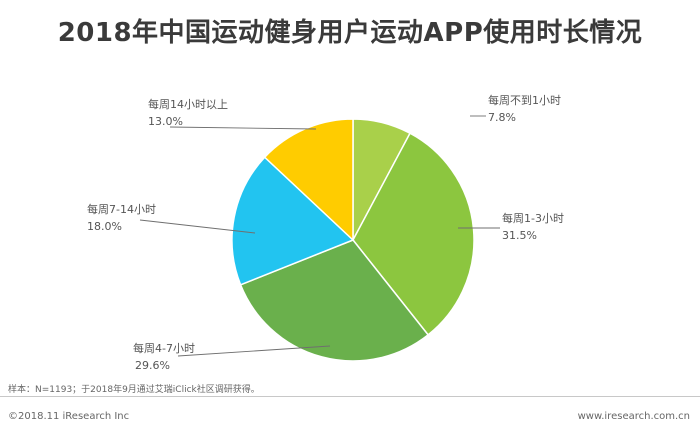 Image resolution: width=700 pixels, height=431 pixels. Describe the element at coordinates (121, 209) in the screenshot. I see `slice-label-4: 每周7-14小时` at that location.